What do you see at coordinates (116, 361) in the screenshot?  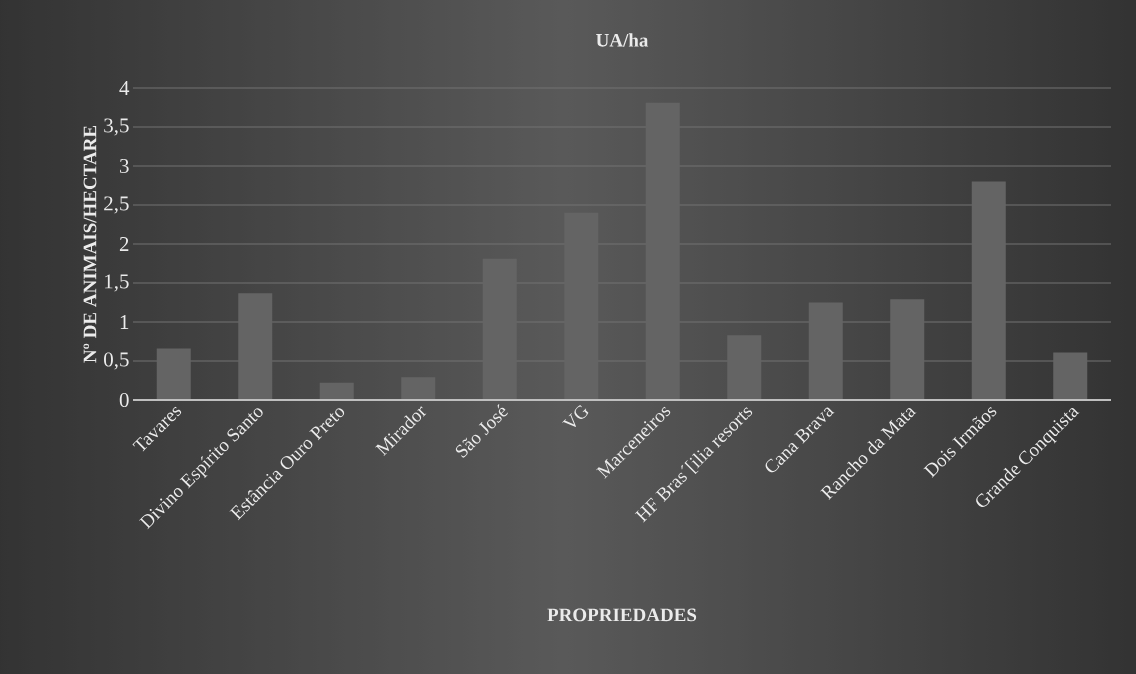 I see `y-tick-label: 0,5` at bounding box center [116, 361].